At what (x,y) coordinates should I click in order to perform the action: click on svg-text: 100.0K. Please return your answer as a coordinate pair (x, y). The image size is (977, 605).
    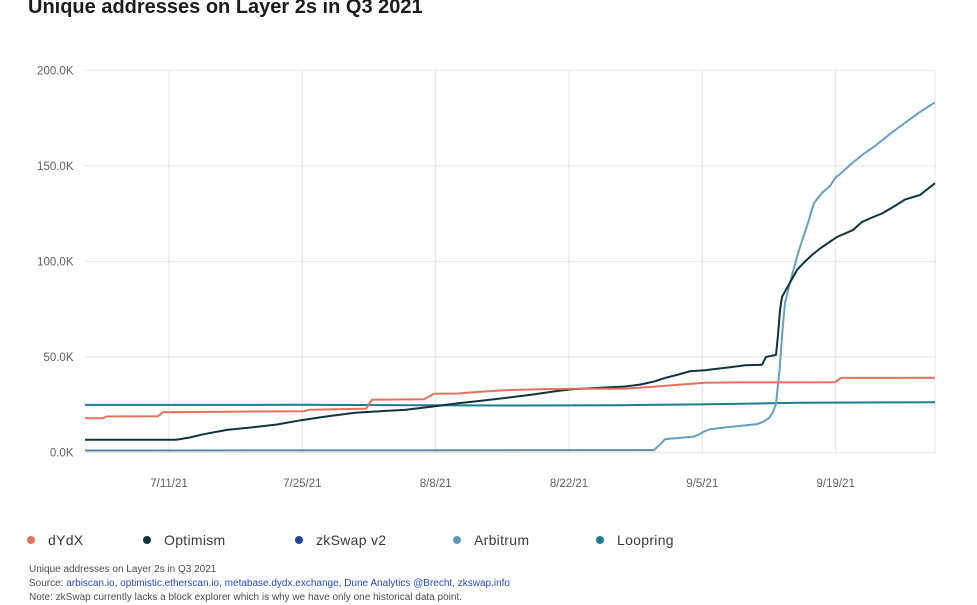
    Looking at the image, I should click on (55, 262).